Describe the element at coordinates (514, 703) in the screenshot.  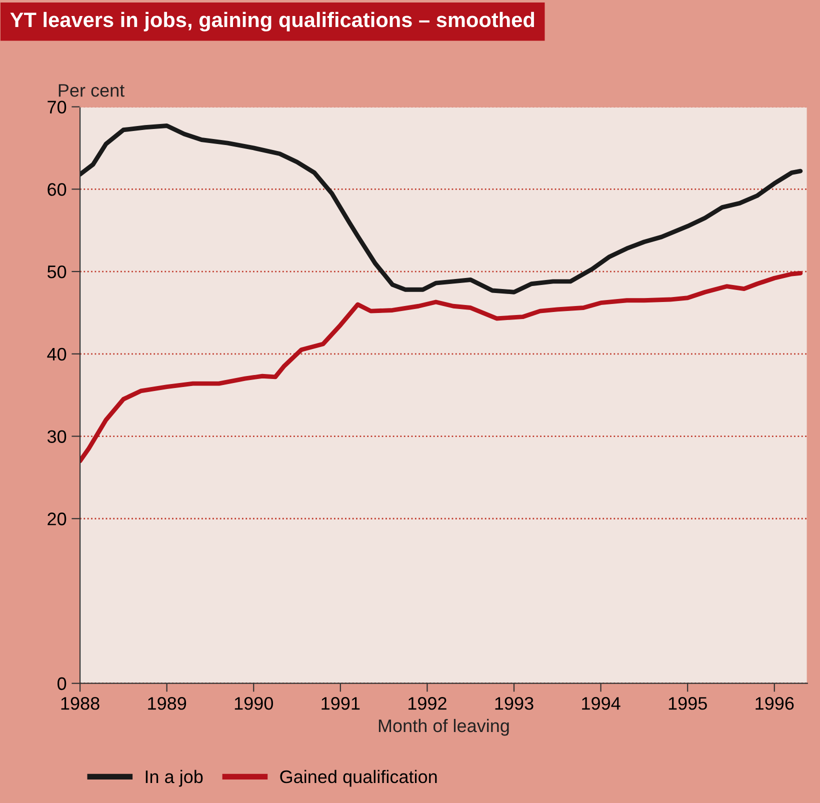
I see `x-tick-label: 1993` at that location.